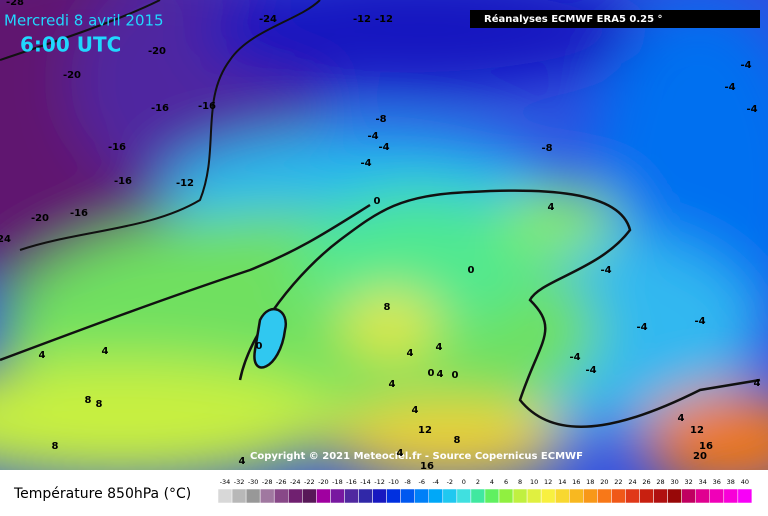  Describe the element at coordinates (253, 482) in the screenshot. I see `legend-tick-label: -30` at that location.